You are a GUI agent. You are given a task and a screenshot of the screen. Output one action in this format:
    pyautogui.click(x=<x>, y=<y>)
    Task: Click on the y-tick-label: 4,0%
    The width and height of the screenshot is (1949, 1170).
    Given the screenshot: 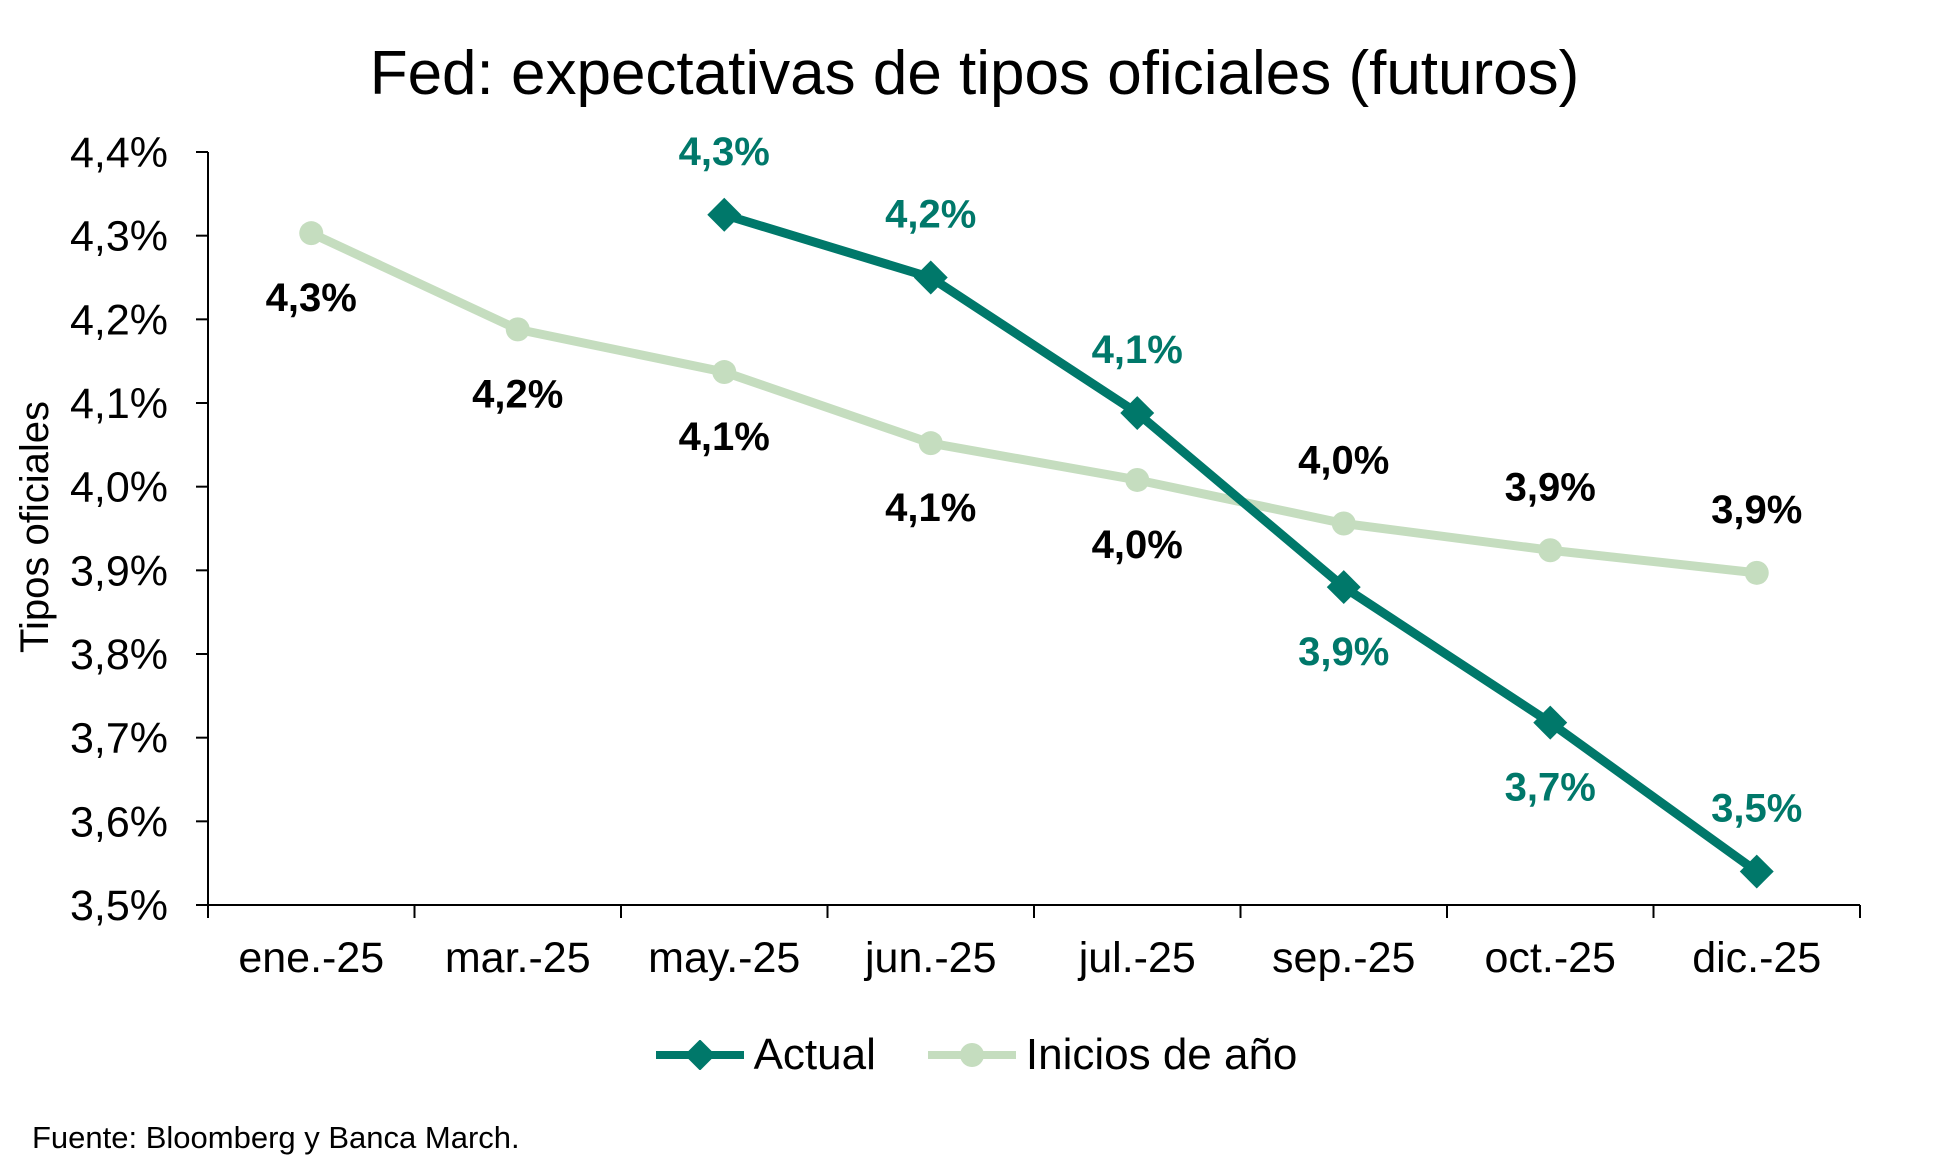 What is the action you would take?
    pyautogui.click(x=119, y=488)
    